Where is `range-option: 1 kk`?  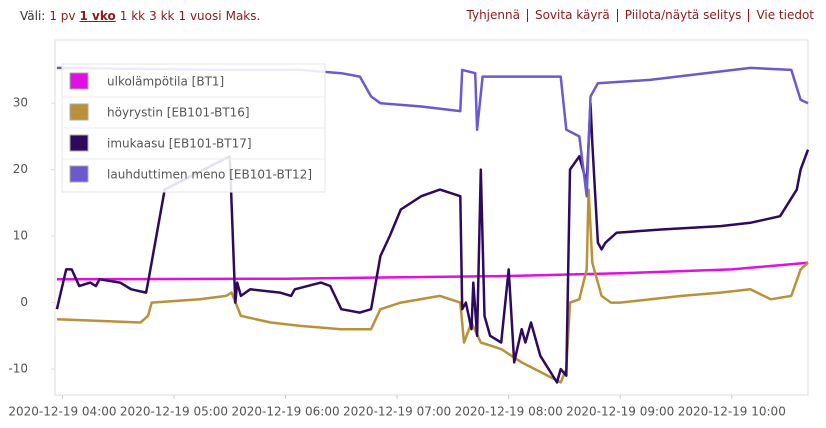
range-option: 1 kk is located at coordinates (132, 16).